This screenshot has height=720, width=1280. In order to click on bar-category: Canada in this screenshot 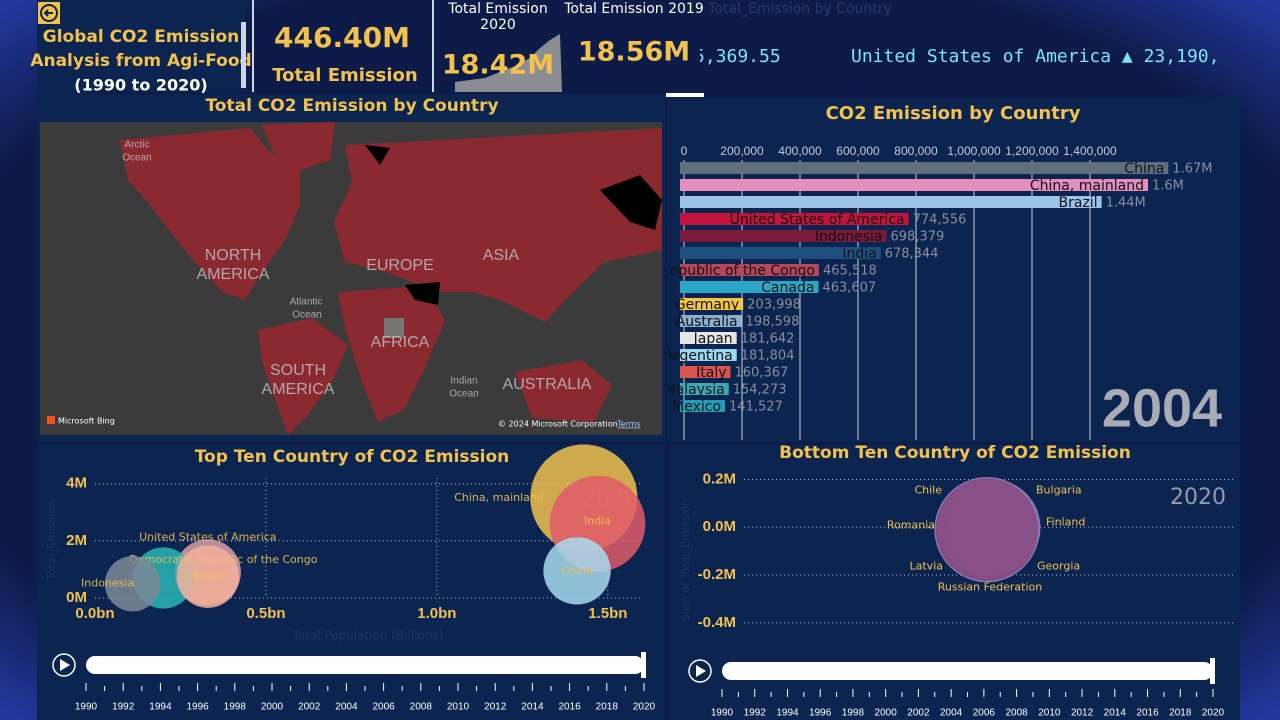, I will do `click(787, 288)`.